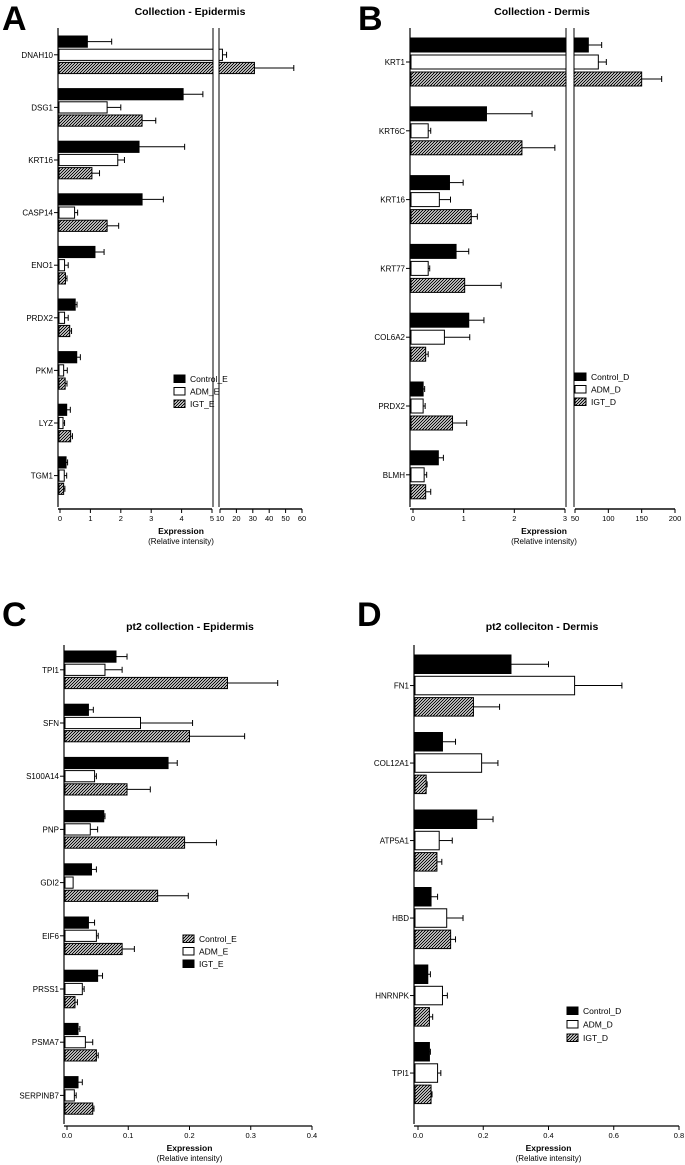 The image size is (685, 1165). I want to click on category-label: KRT16, so click(40, 160).